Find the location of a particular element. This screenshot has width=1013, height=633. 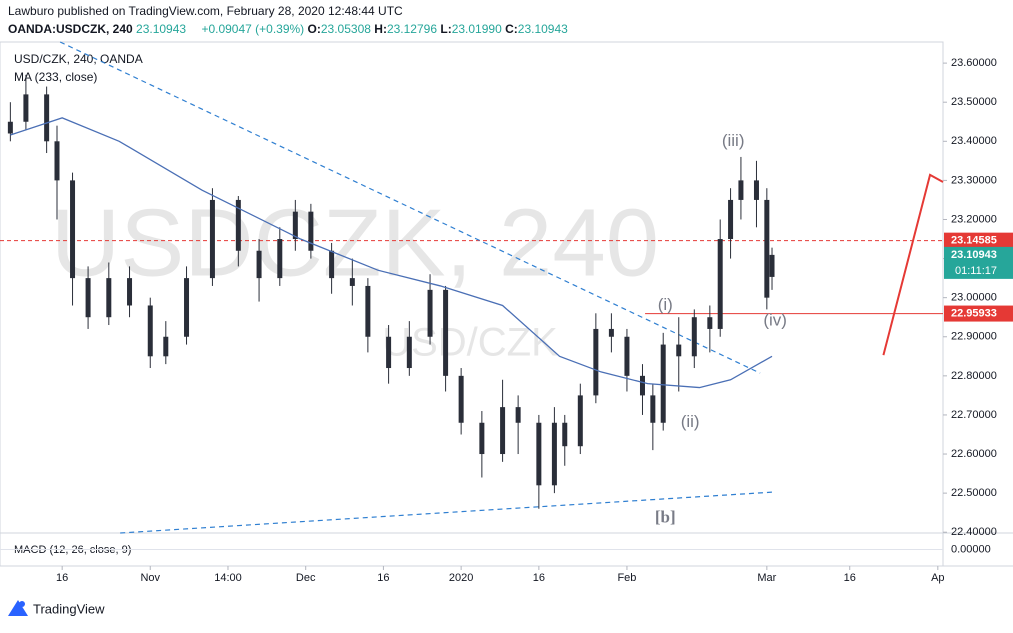

x-tick-label: 14:00 is located at coordinates (228, 578).